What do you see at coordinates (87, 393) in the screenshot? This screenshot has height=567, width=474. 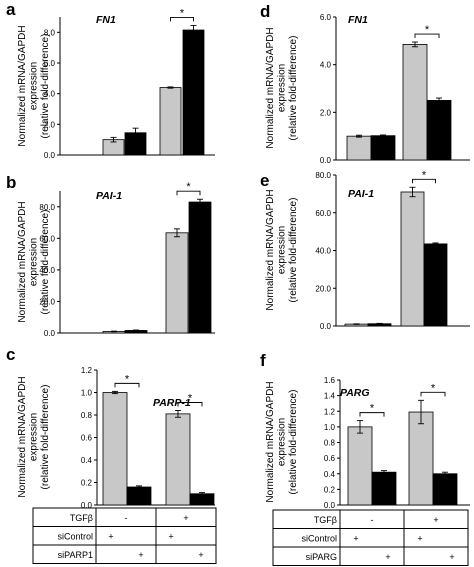 I see `y-tick-label: 1.0` at bounding box center [87, 393].